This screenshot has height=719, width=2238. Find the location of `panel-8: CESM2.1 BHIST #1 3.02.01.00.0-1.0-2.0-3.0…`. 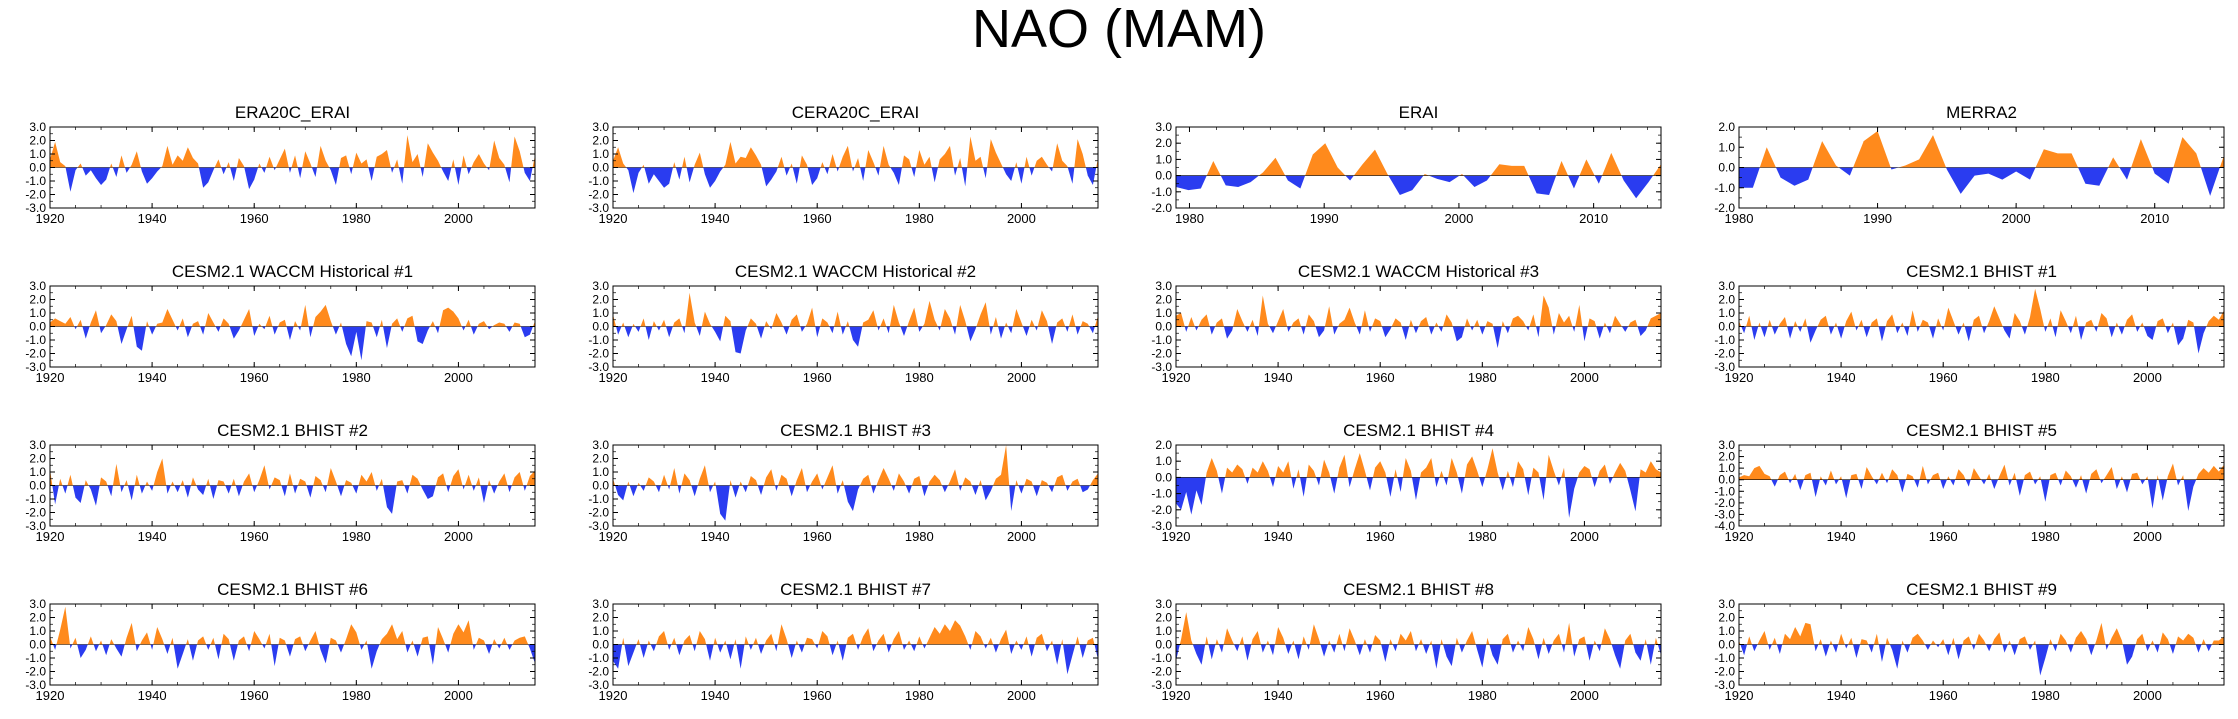

panel-8: CESM2.1 BHIST #1 3.02.01.00.0-1.0-2.0-3.0… is located at coordinates (1969, 323).